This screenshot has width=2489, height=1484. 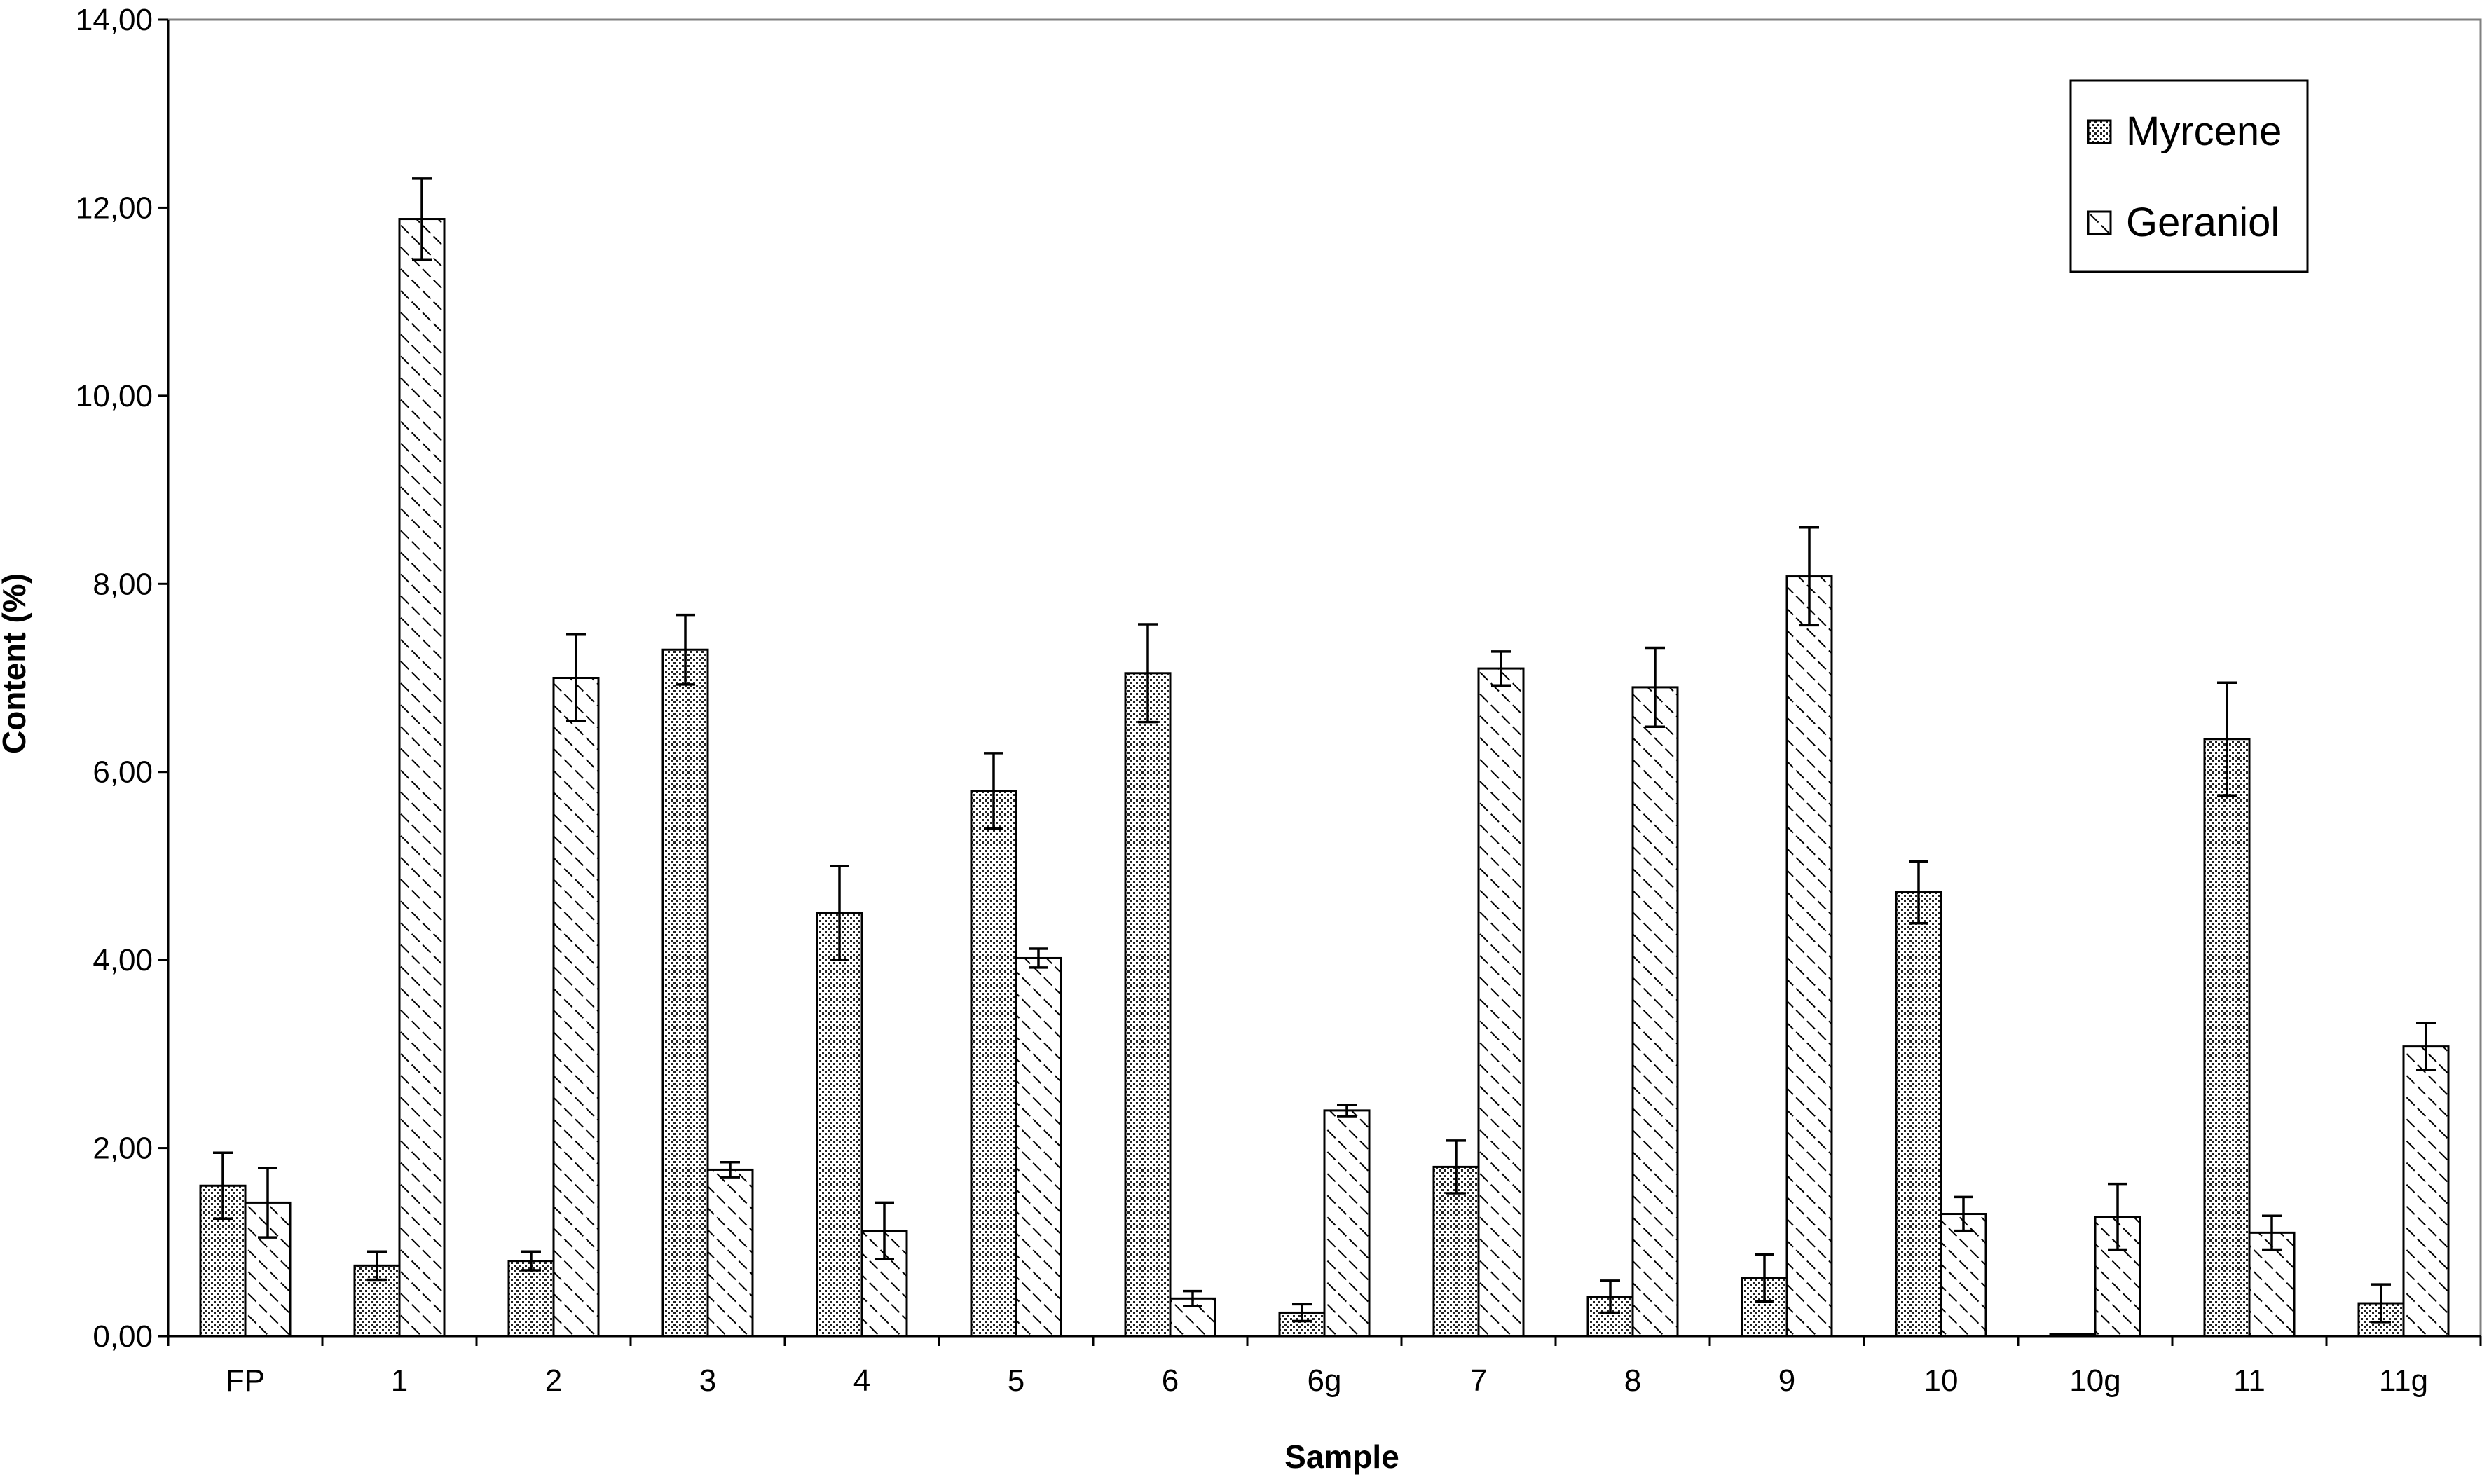 I want to click on y-tick-label: 8,00, so click(x=122, y=584).